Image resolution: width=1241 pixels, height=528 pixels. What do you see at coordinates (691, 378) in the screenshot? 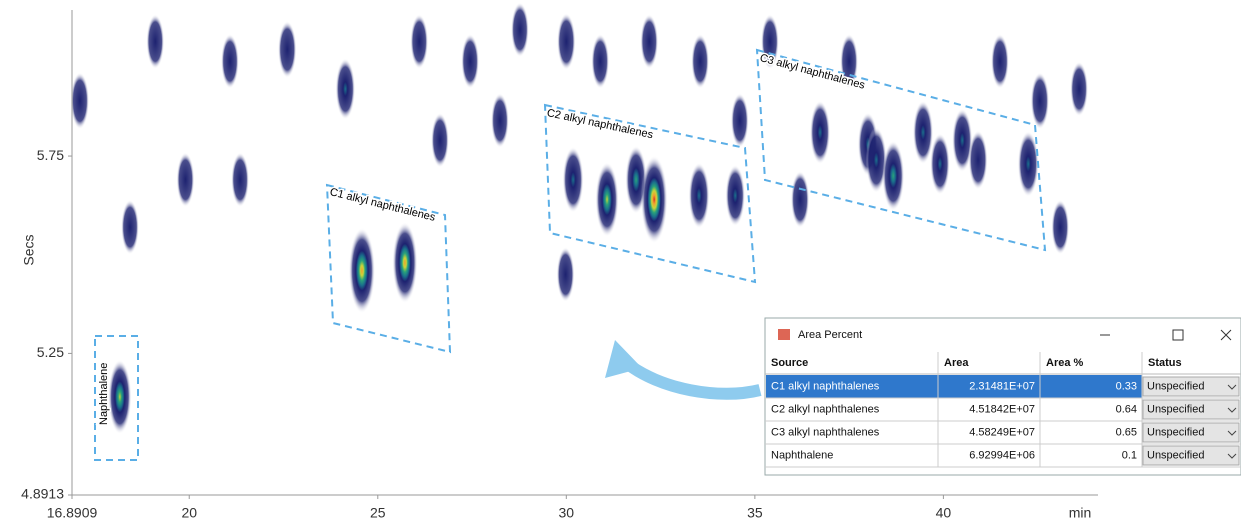
I see `arrow` at bounding box center [691, 378].